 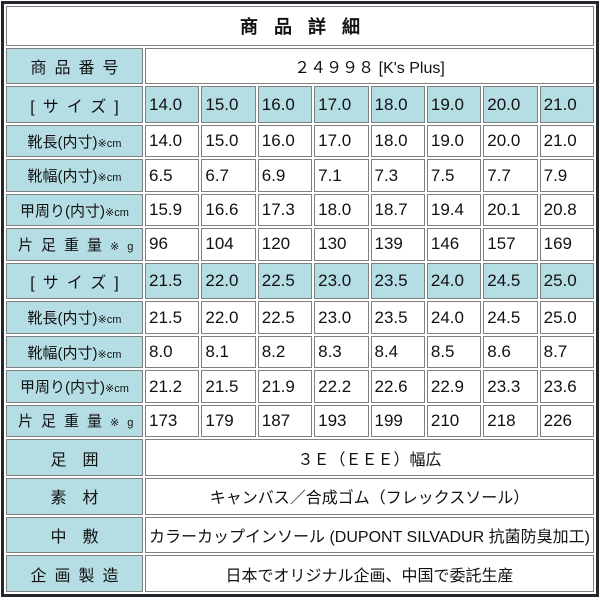 What do you see at coordinates (454, 175) in the screenshot?
I see `spec-value-cell: 7.5` at bounding box center [454, 175].